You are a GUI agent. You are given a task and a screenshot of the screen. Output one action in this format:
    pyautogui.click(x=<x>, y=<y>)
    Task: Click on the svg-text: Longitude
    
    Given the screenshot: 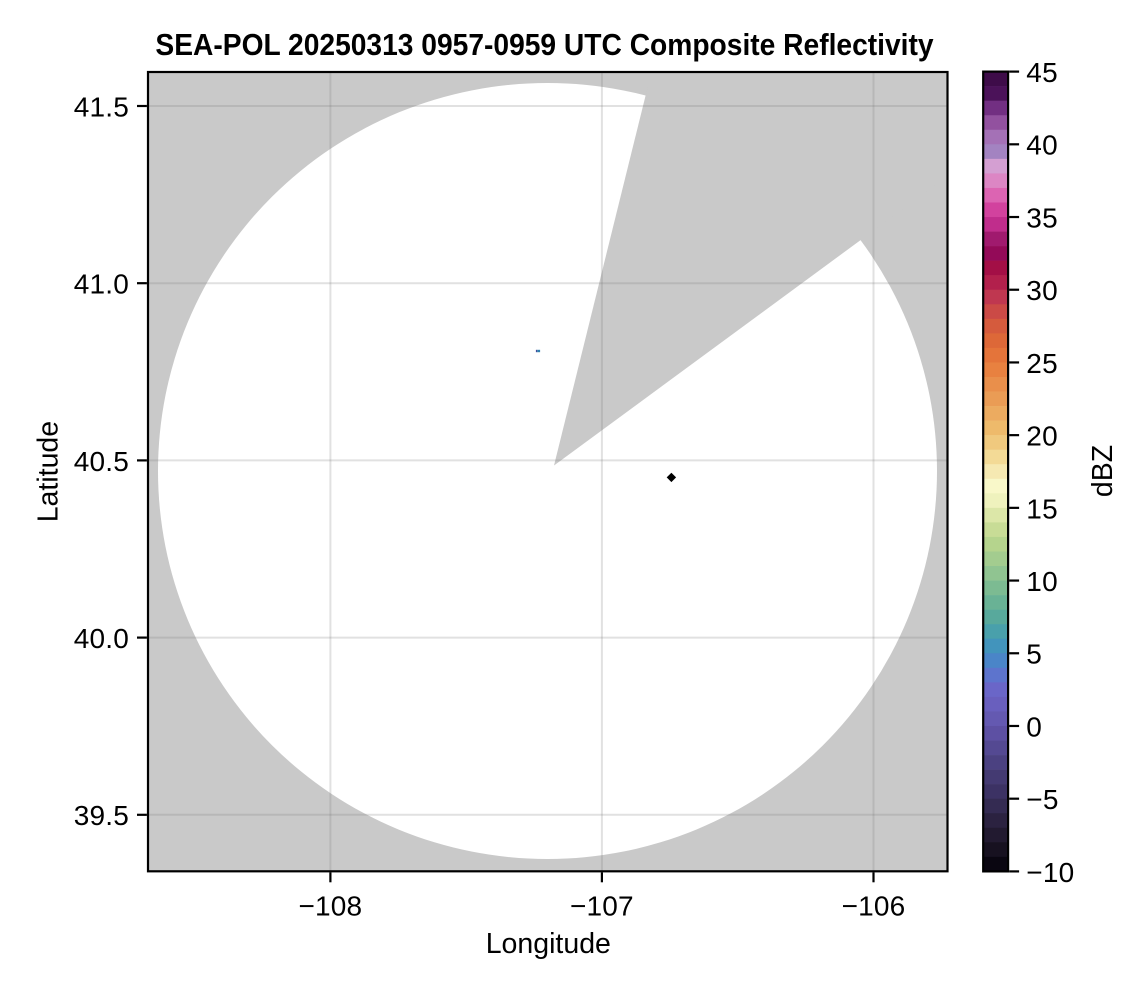 What is the action you would take?
    pyautogui.click(x=548, y=944)
    